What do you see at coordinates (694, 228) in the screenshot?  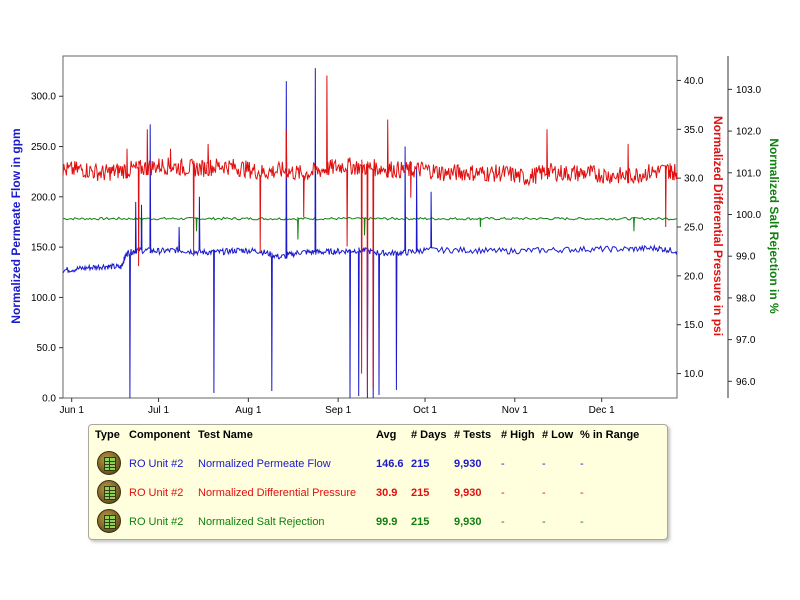 I see `y-right-tick-label: 25.0` at bounding box center [694, 228].